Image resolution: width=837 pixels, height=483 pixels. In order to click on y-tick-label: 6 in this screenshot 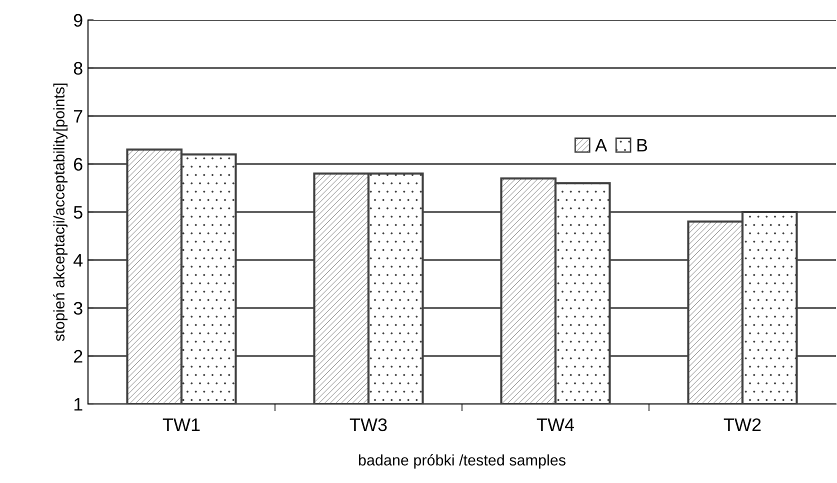, I will do `click(78, 164)`.